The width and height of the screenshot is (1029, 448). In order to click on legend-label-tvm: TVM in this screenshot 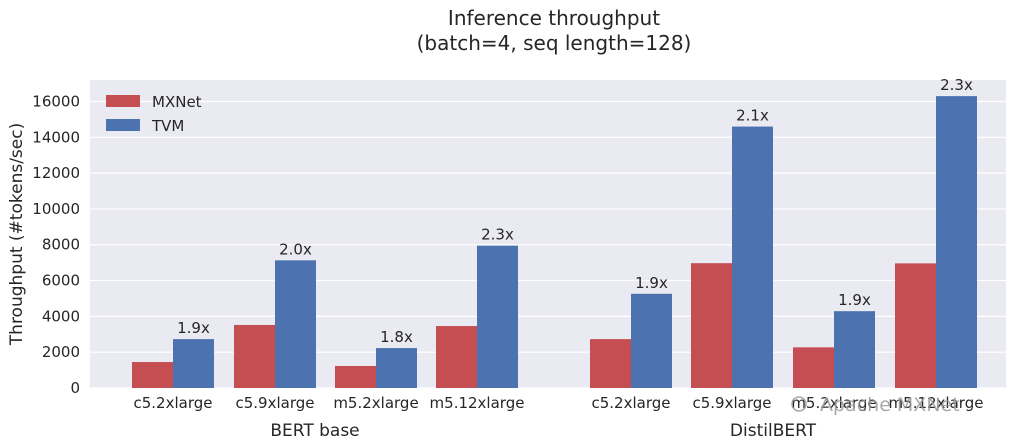, I will do `click(167, 126)`.